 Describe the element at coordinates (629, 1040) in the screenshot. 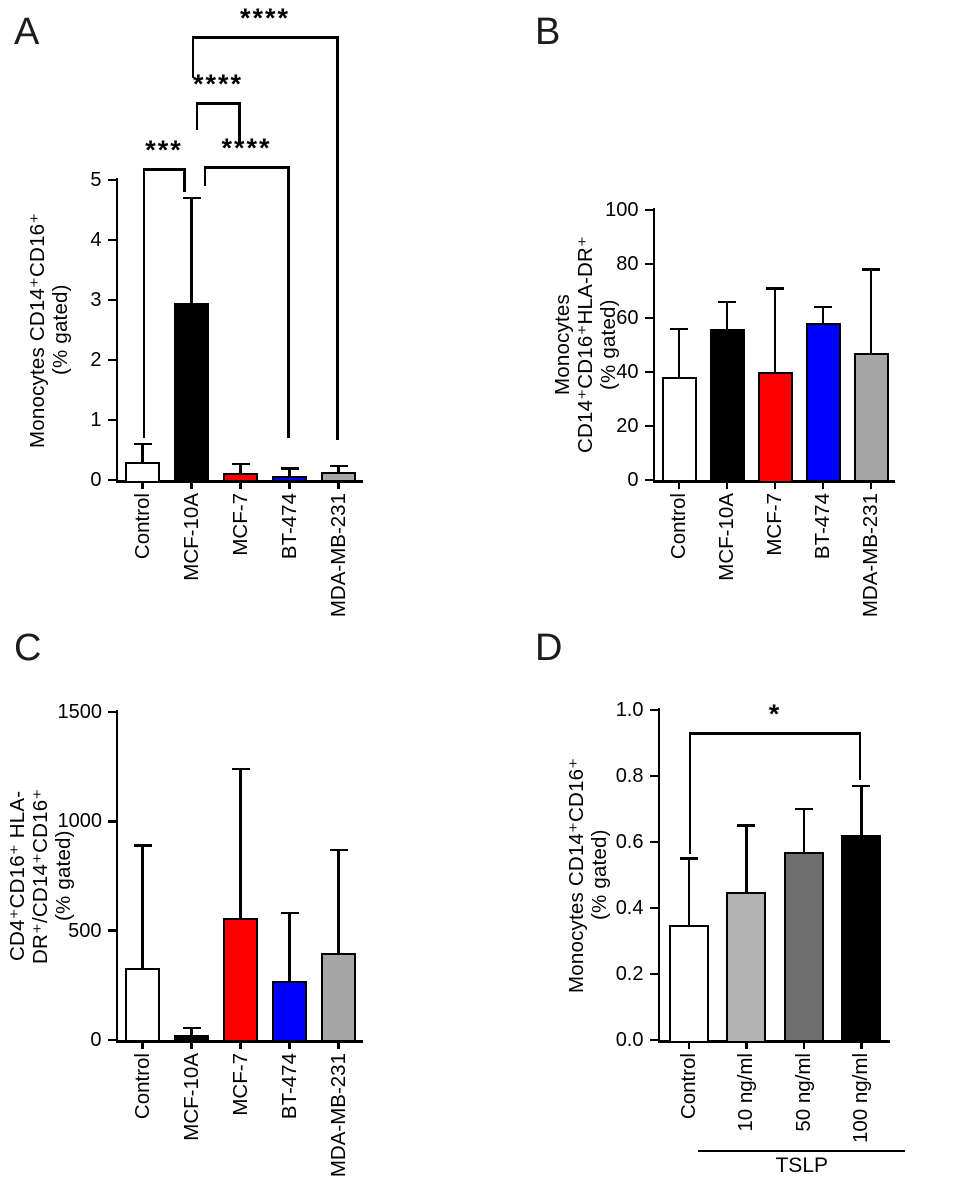

I see `y-tick-label: 0.0` at that location.